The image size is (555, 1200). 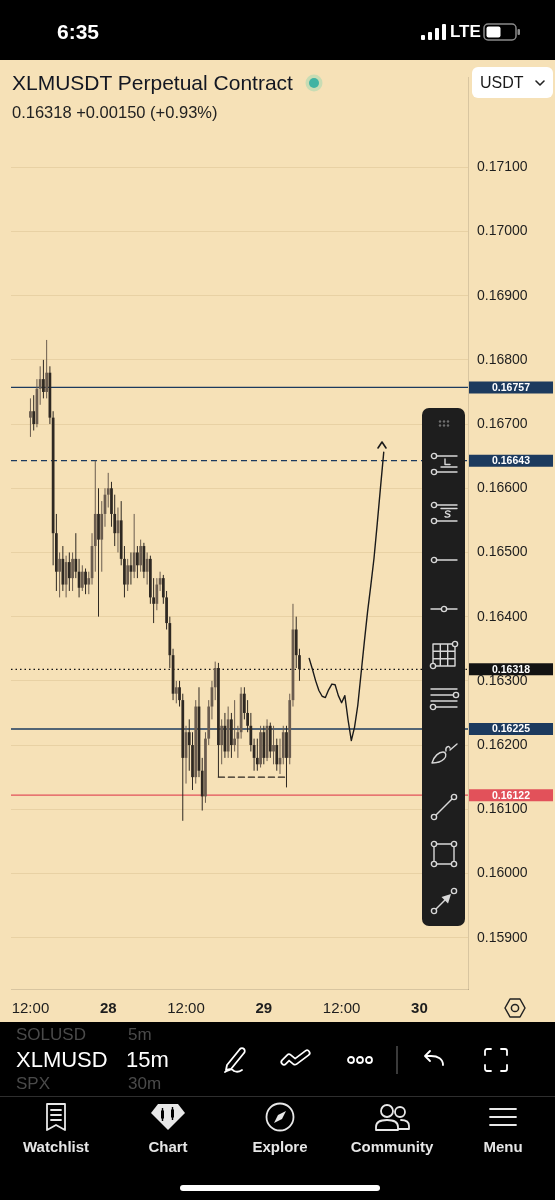 I want to click on y-tick-label: 0.16100, so click(x=502, y=808).